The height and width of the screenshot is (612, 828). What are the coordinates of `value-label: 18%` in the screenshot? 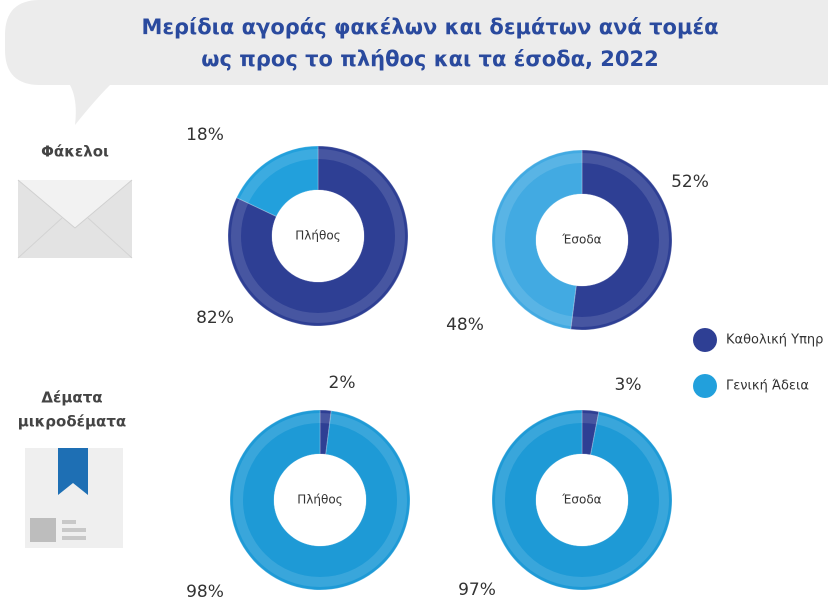 It's located at (205, 135).